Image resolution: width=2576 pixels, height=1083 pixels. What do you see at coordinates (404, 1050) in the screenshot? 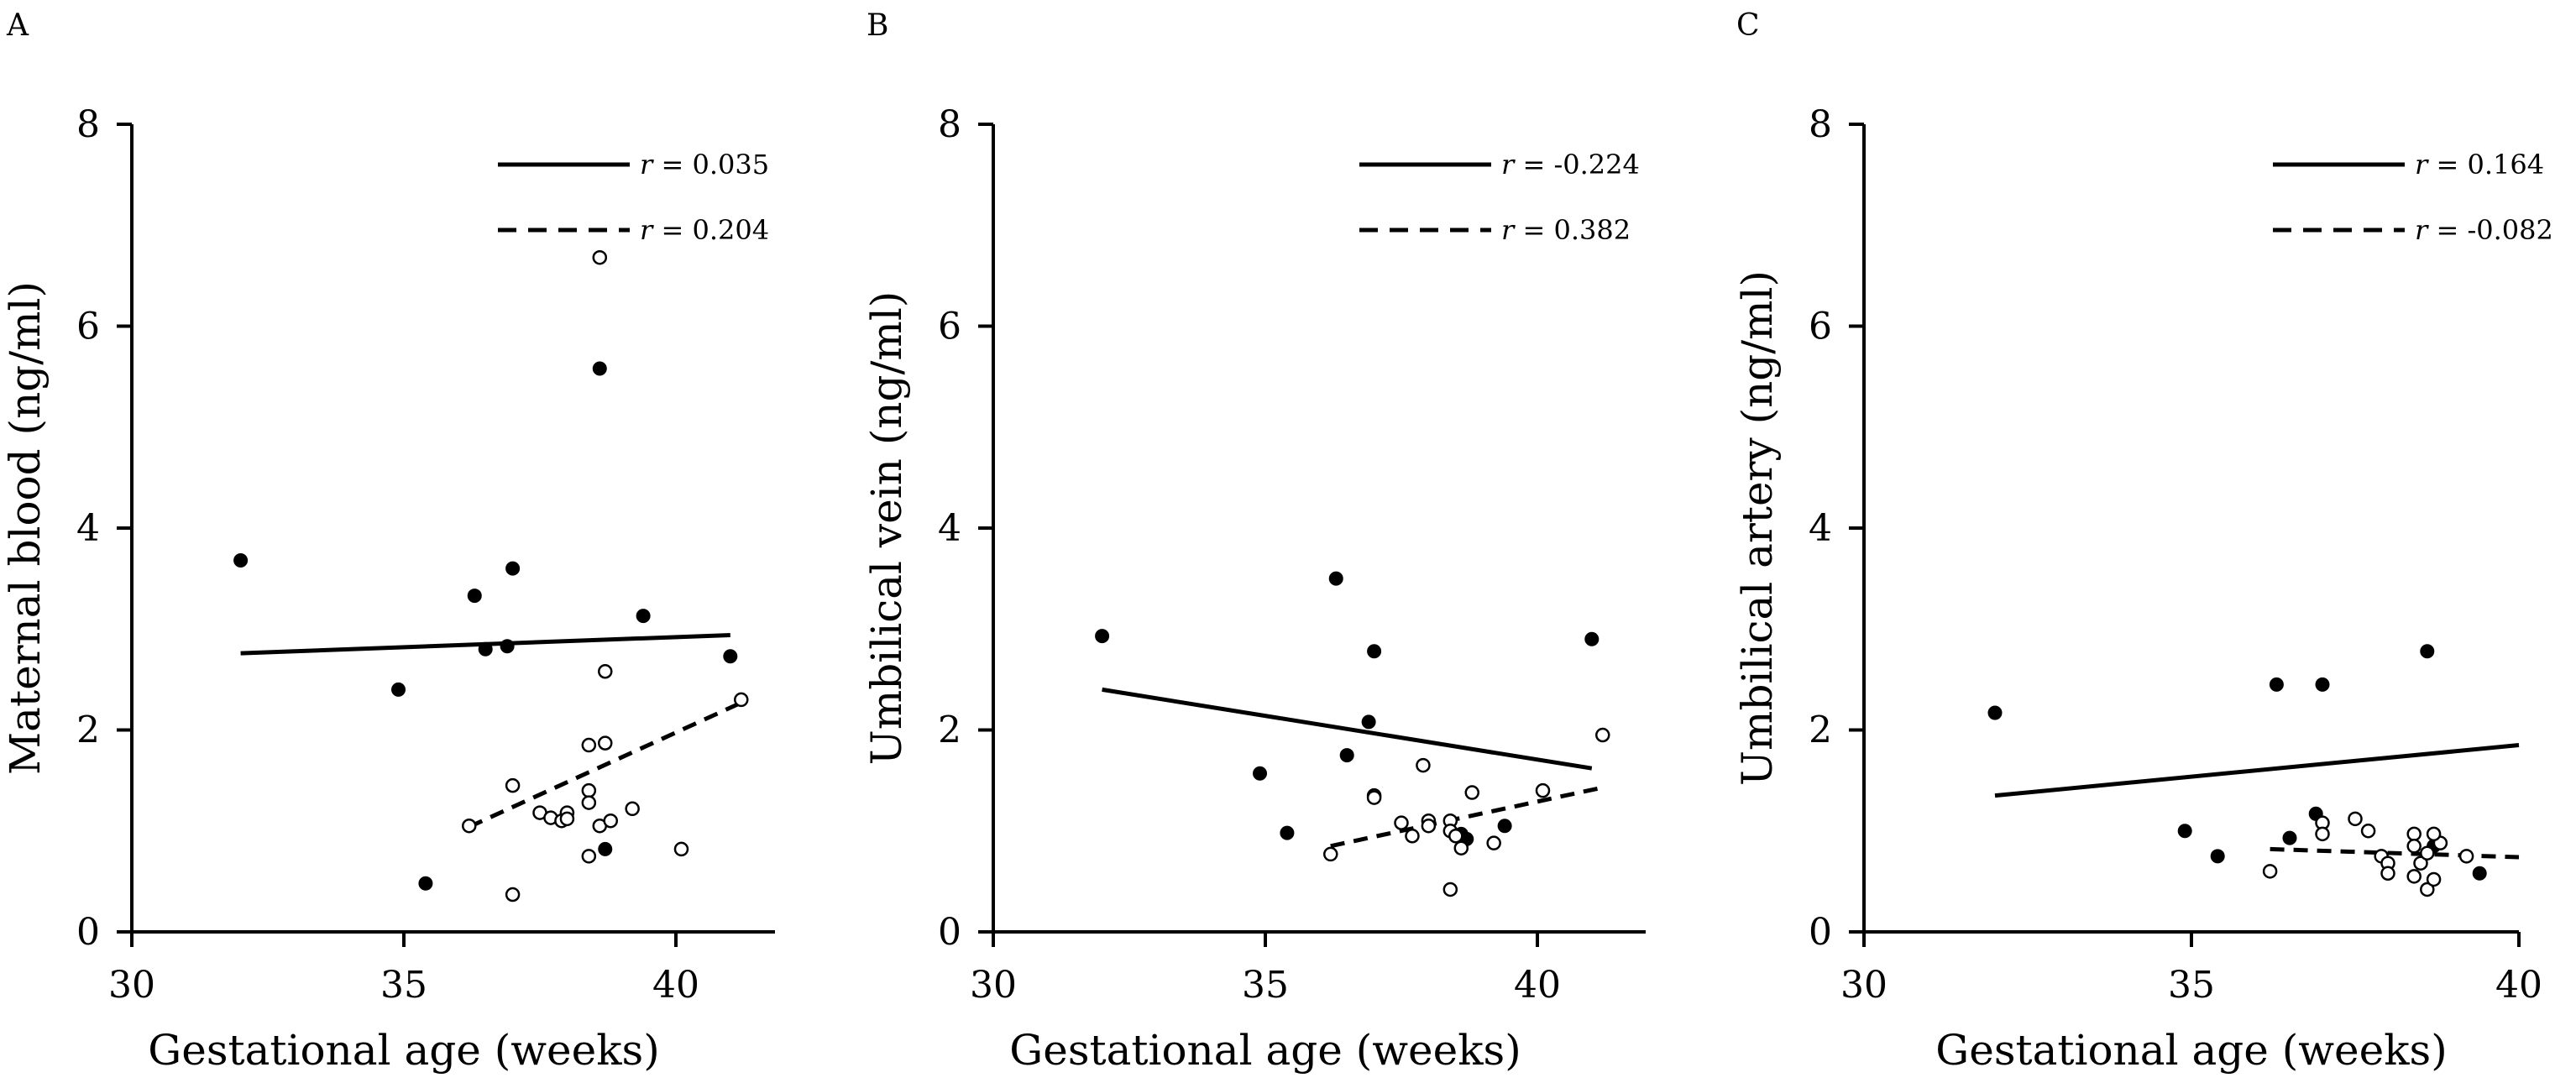
I see `x-axis-title: Gestational age (weeks)` at bounding box center [404, 1050].